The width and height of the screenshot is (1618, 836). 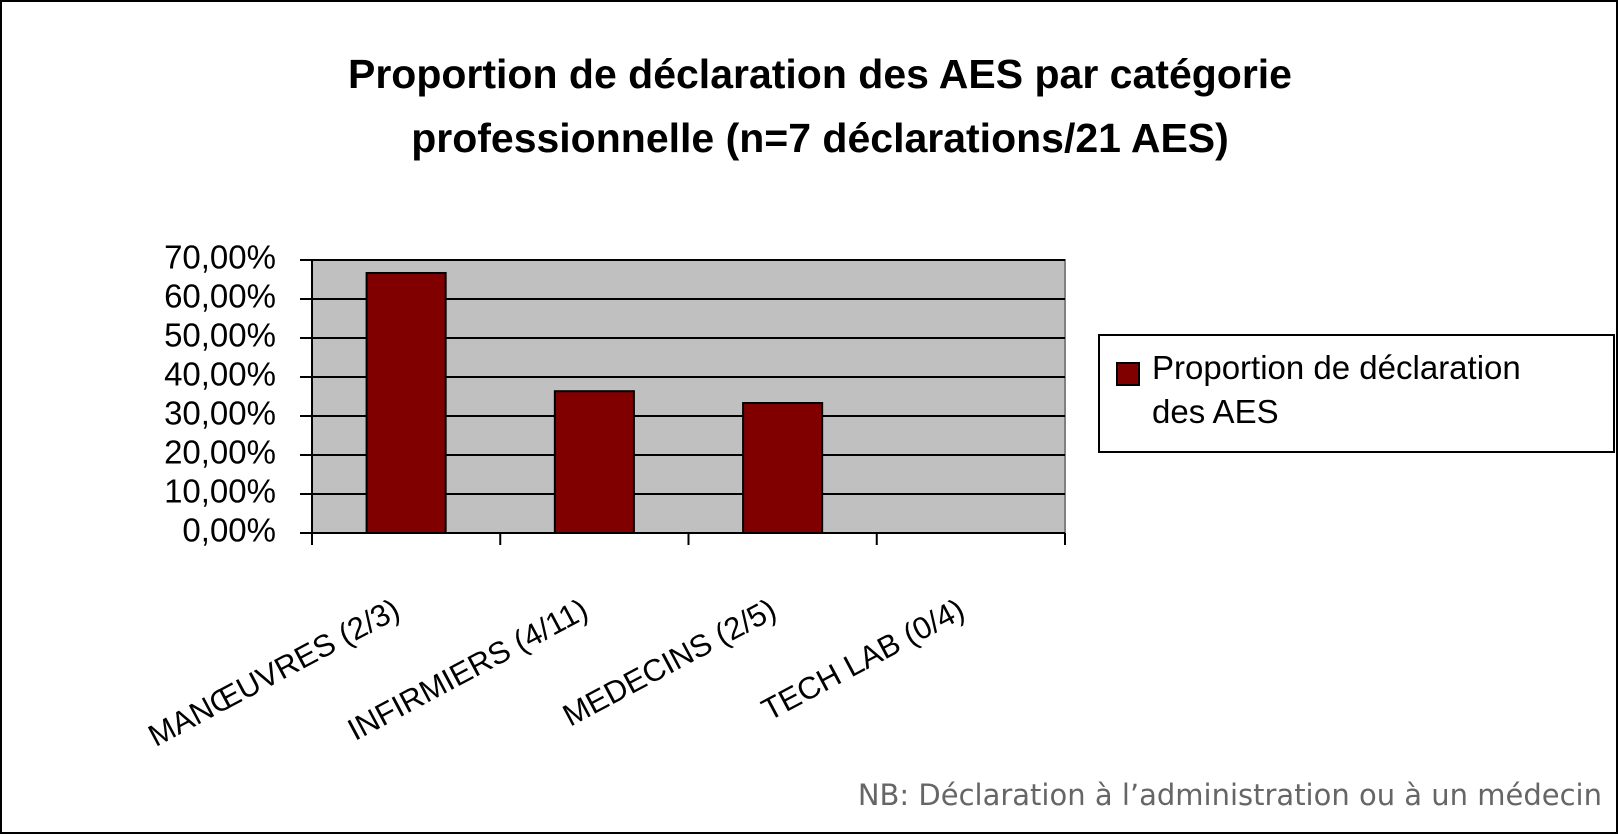 What do you see at coordinates (863, 660) in the screenshot?
I see `x-tick-label: TECH LAB (0/4)` at bounding box center [863, 660].